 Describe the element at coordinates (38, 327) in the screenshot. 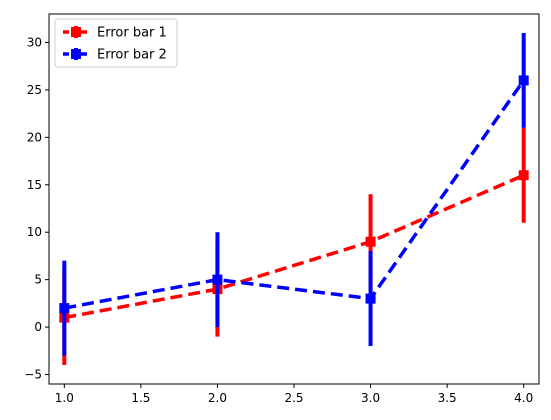

I see `y-tick-label: 0` at that location.